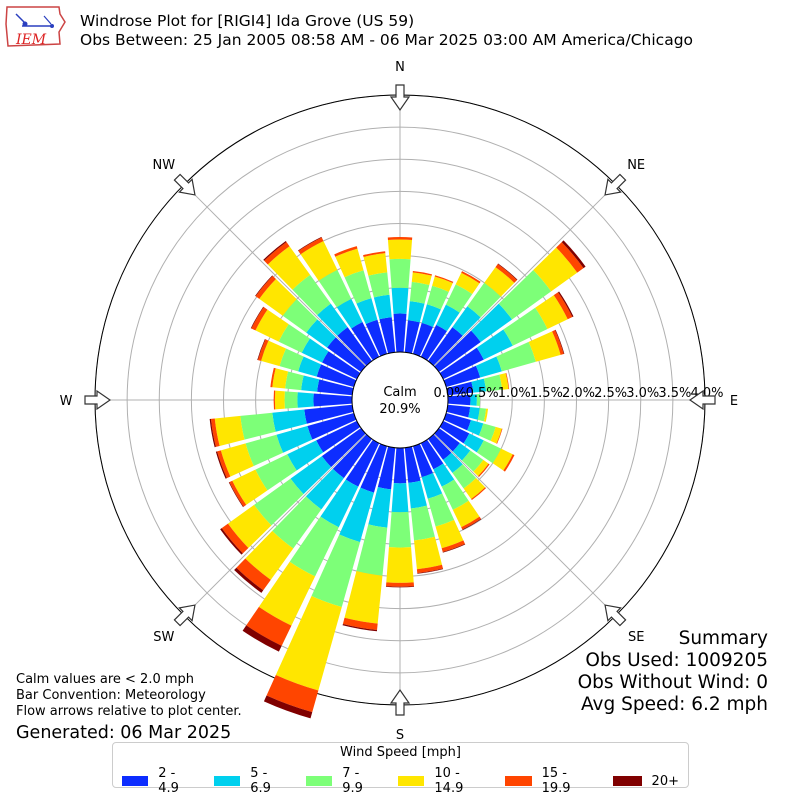 The height and width of the screenshot is (800, 800). What do you see at coordinates (31, 40) in the screenshot?
I see `svg-text: IEM` at bounding box center [31, 40].